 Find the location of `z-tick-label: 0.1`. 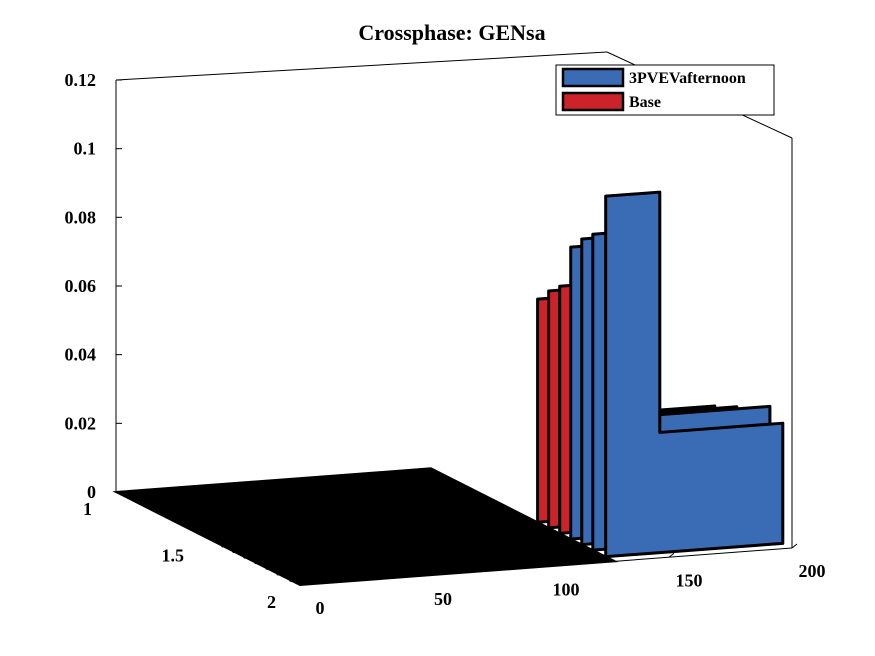

z-tick-label: 0.1 is located at coordinates (85, 149).